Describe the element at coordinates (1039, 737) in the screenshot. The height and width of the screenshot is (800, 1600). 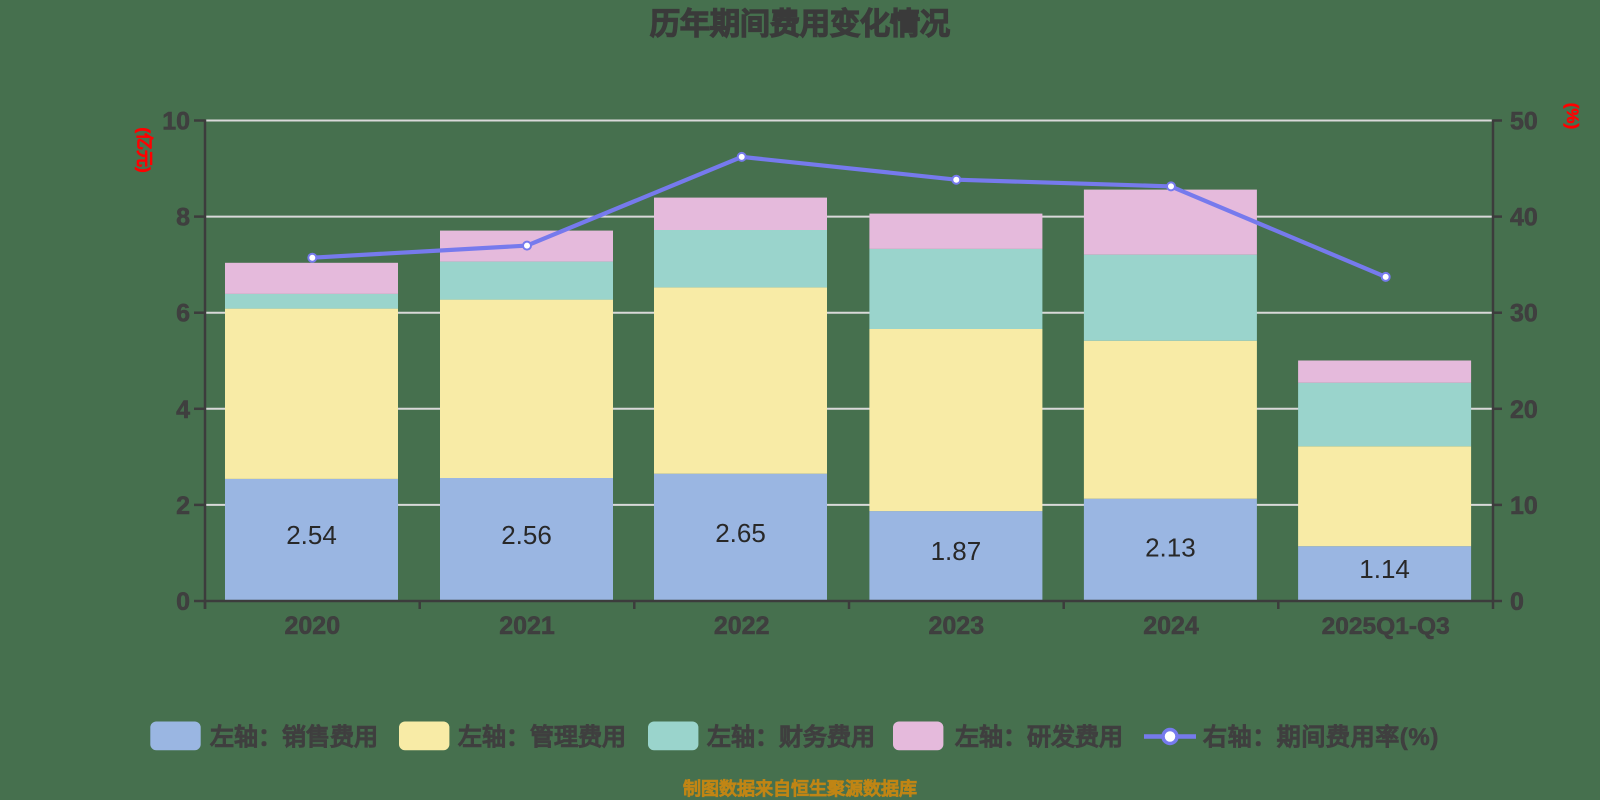
I see `svg-text: 左轴：研发费用` at that location.